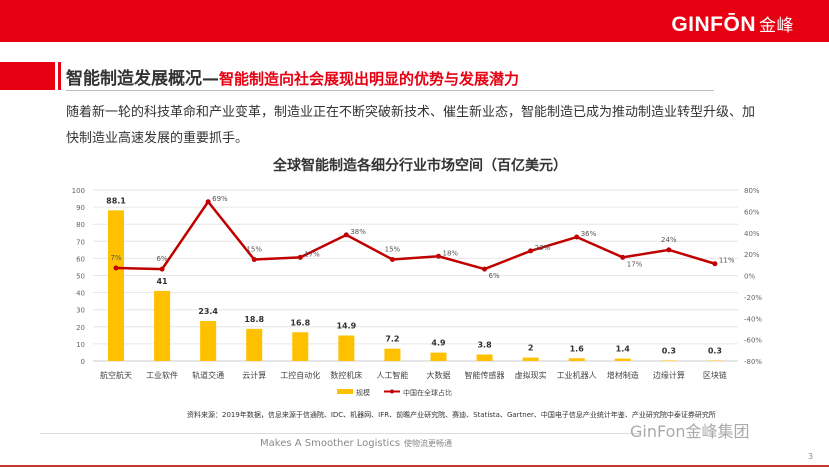 Image resolution: width=829 pixels, height=467 pixels. What do you see at coordinates (116, 200) in the screenshot?
I see `bar-label: 88.1` at bounding box center [116, 200].